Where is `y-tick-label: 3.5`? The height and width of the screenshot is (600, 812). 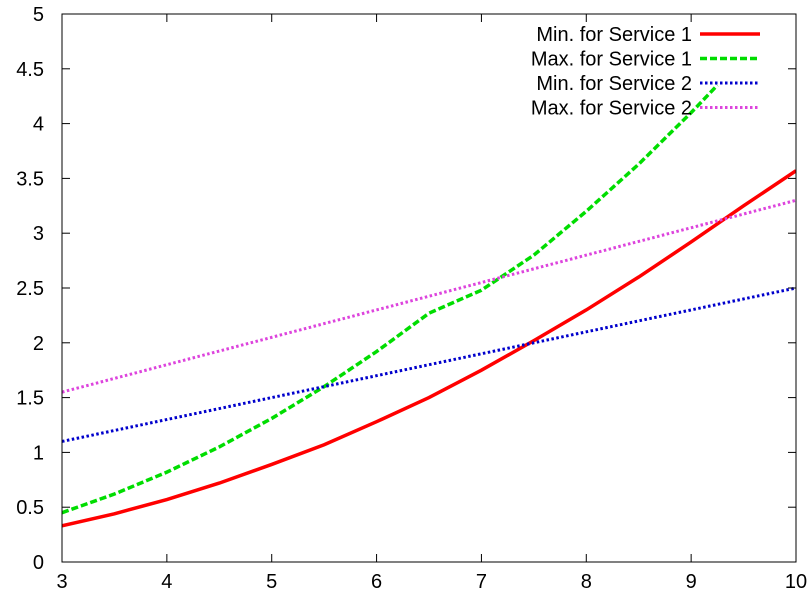
y-tick-label: 3.5 is located at coordinates (30, 179).